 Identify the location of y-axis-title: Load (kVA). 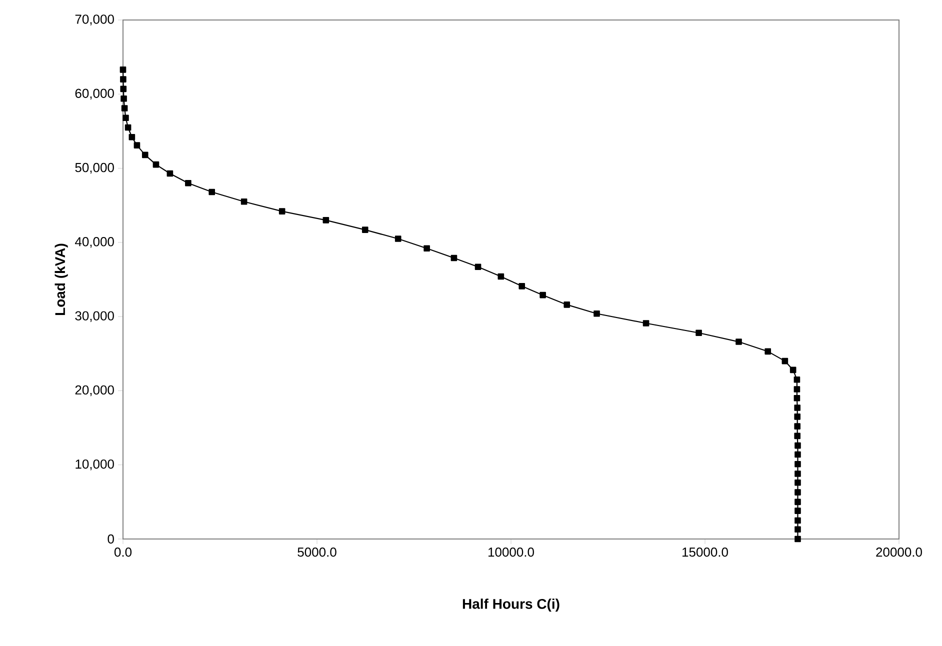
(61, 279).